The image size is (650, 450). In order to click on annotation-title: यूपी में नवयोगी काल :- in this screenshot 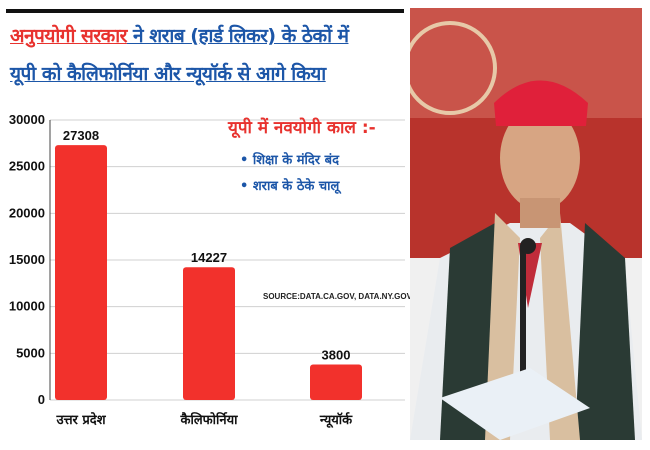, I will do `click(302, 128)`.